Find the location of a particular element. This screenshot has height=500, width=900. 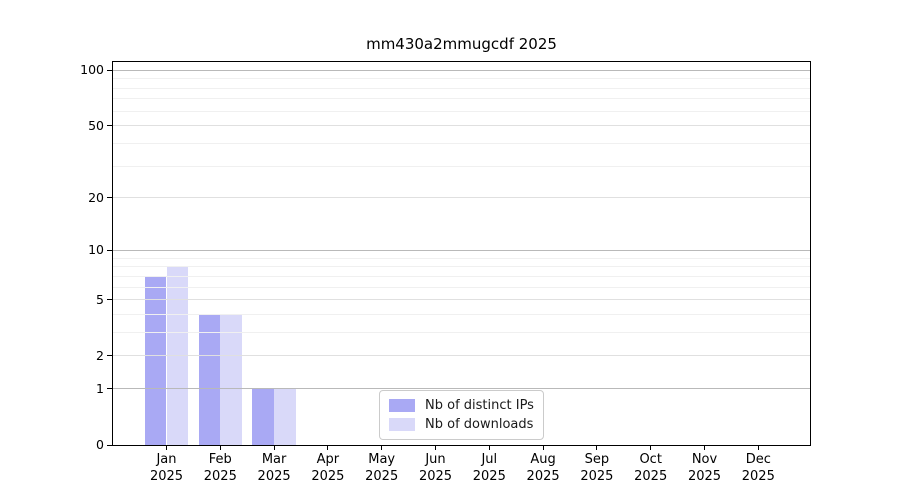

y-tick-label: 2 is located at coordinates (100, 355).